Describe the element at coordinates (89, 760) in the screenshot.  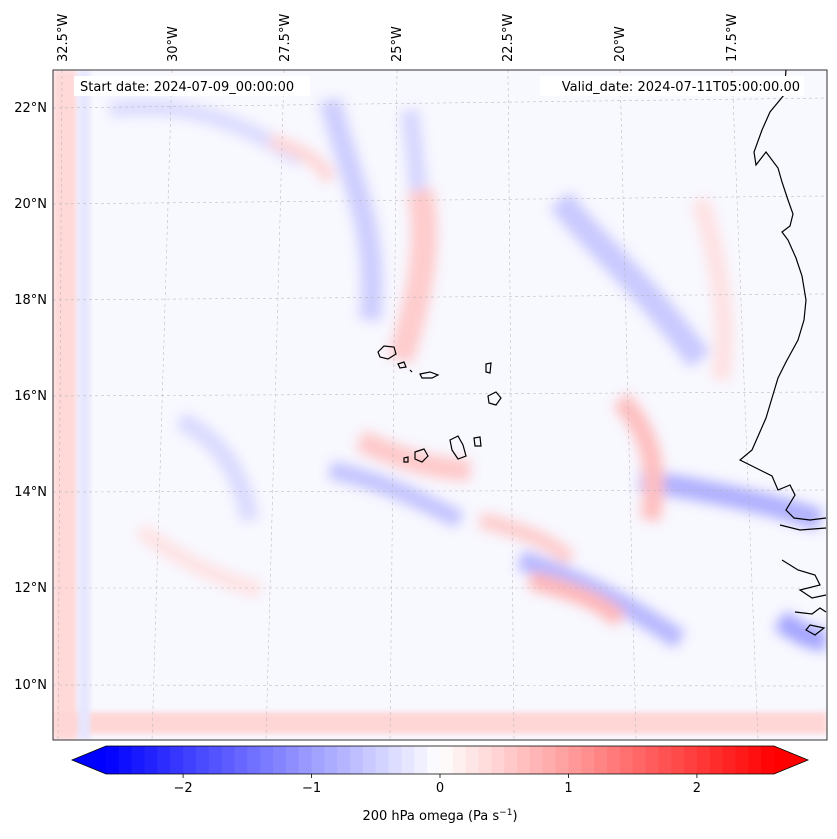
I see `colorbar-low-extend` at that location.